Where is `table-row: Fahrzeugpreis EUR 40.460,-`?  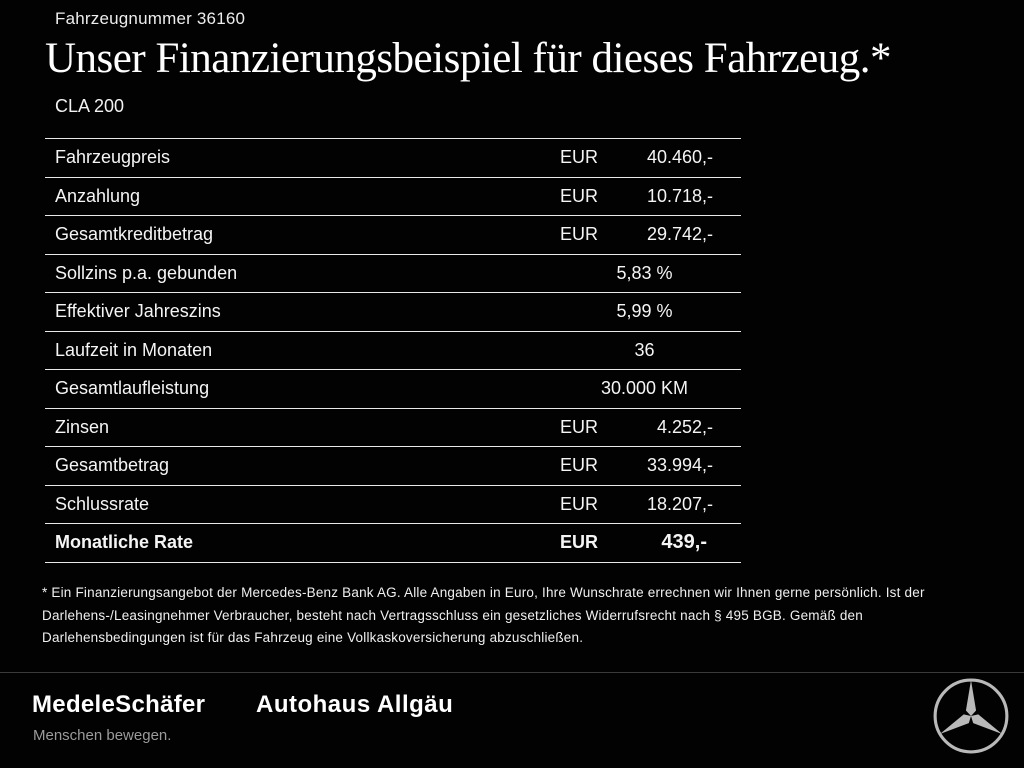
table-row: Fahrzeugpreis EUR 40.460,- is located at coordinates (393, 158).